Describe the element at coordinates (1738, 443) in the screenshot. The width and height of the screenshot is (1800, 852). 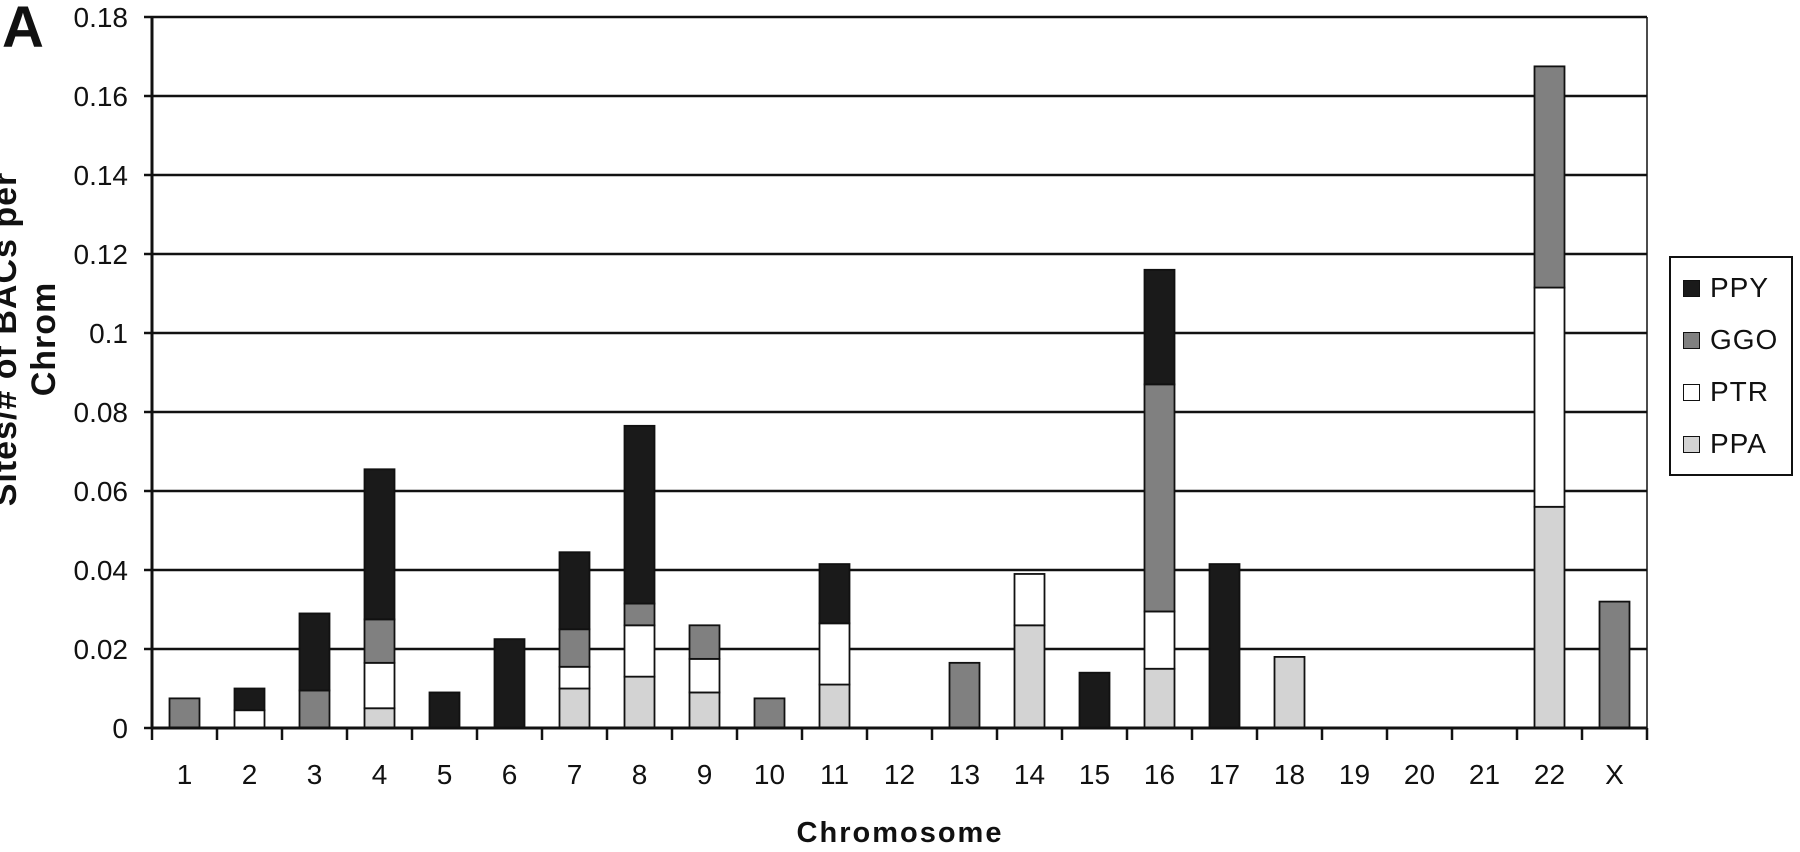
I see `legend-label-ppa: PPA` at that location.